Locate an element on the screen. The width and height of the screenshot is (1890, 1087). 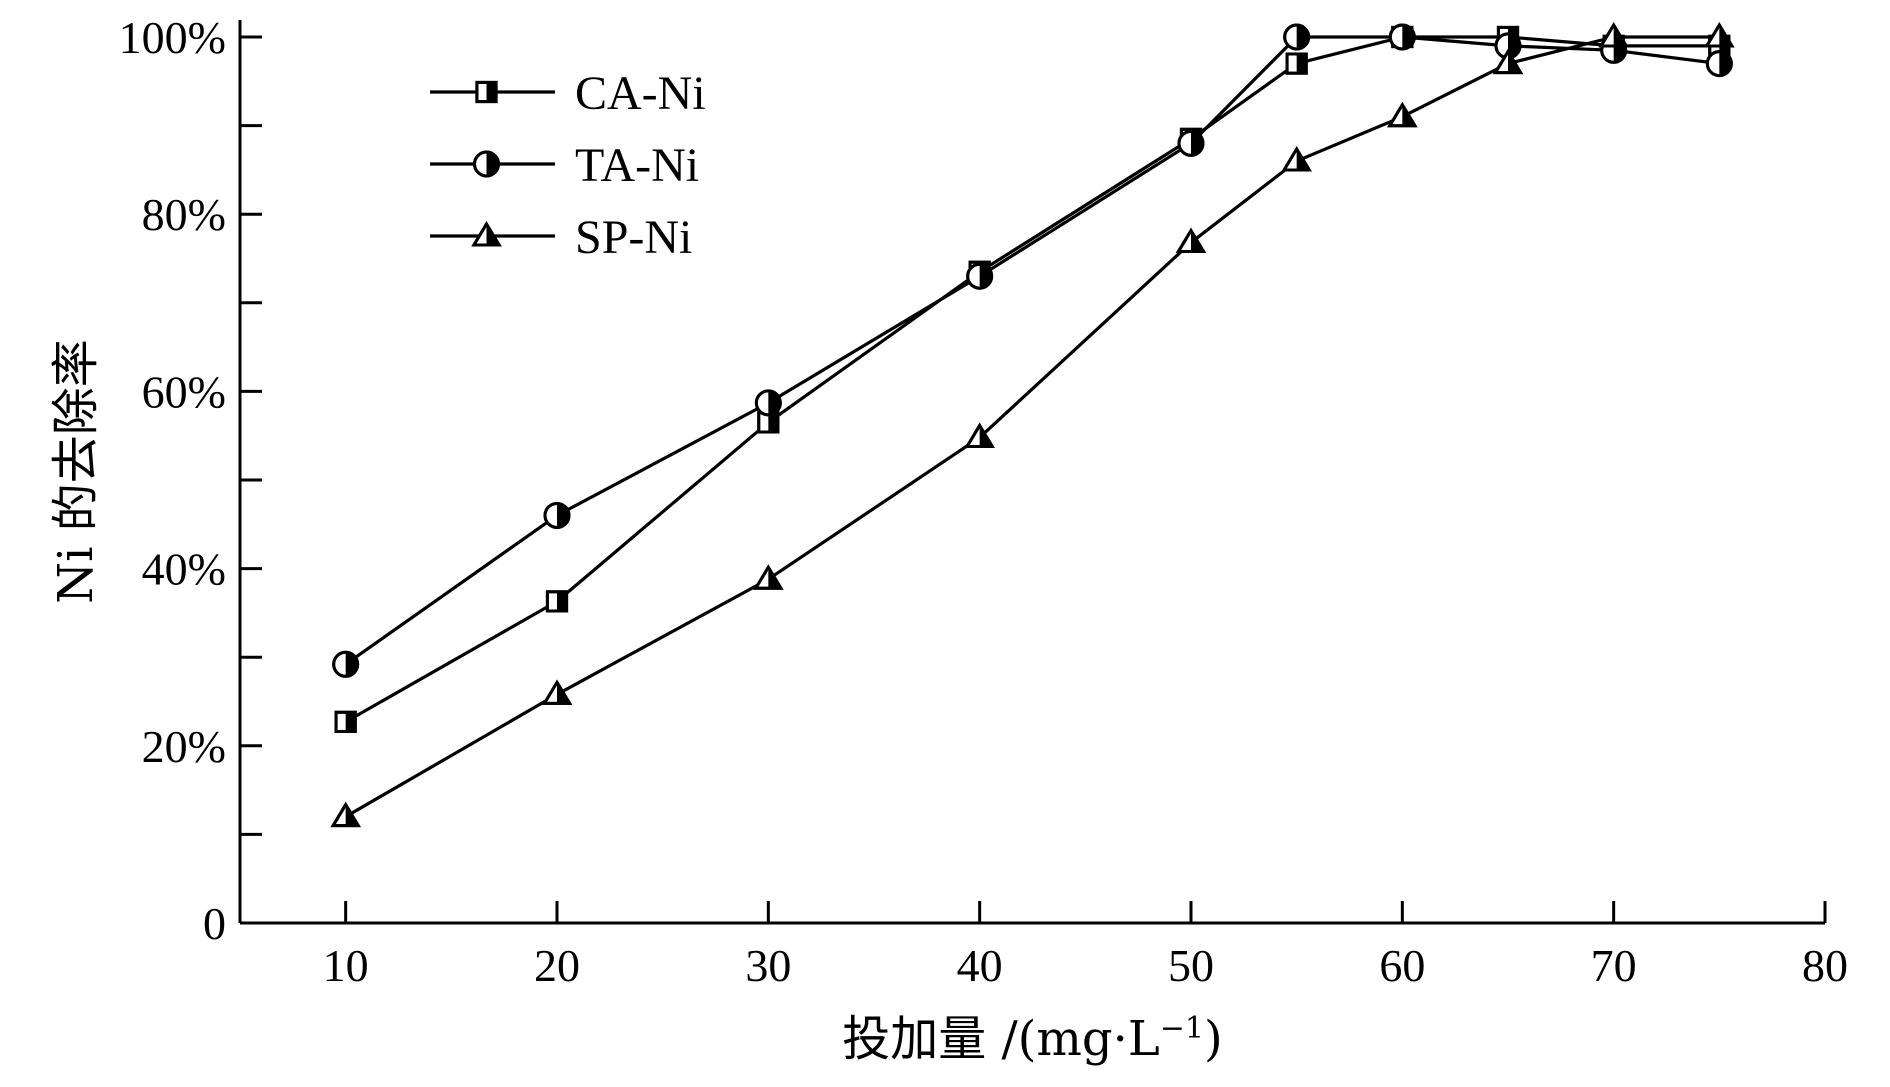
legend-item-ta-ni: TA-Ni is located at coordinates (564, 165).